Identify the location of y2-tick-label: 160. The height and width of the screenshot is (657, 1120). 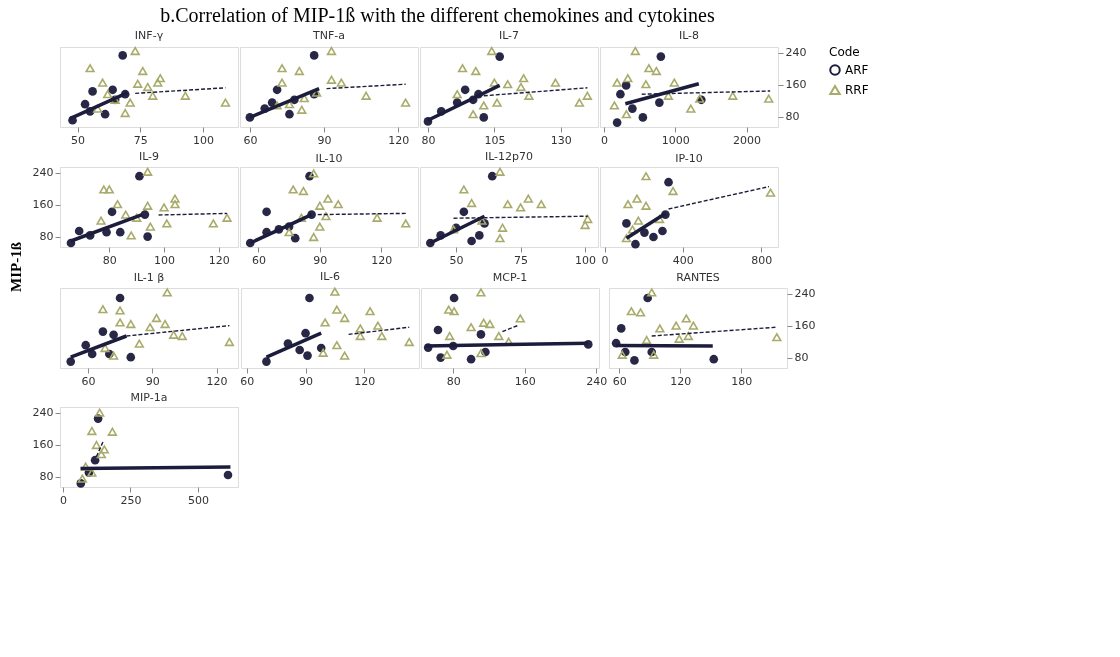
(805, 326).